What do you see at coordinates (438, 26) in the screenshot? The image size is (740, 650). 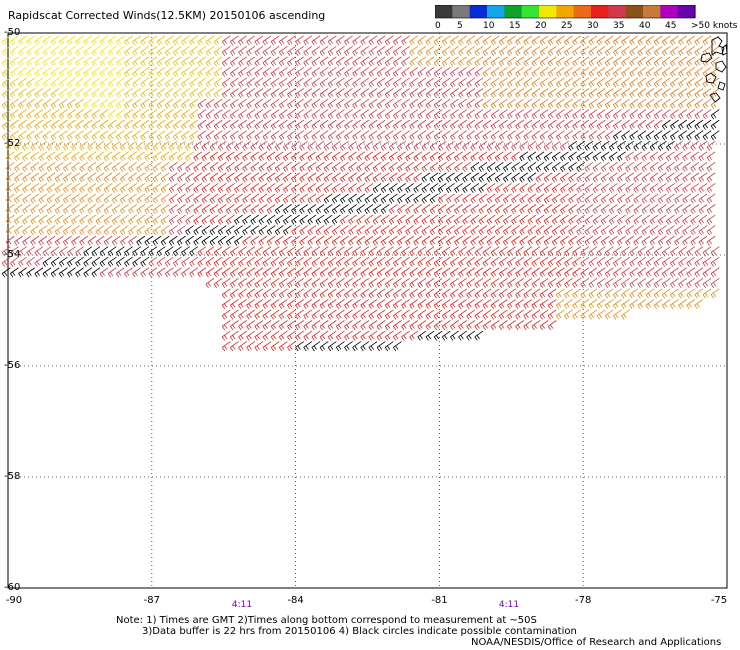 I see `colorbar-label: 0` at bounding box center [438, 26].